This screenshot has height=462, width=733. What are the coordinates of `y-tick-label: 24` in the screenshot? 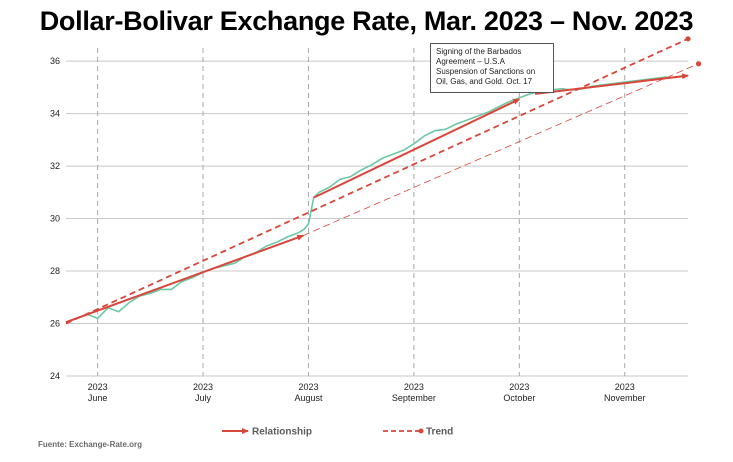 It's located at (55, 376).